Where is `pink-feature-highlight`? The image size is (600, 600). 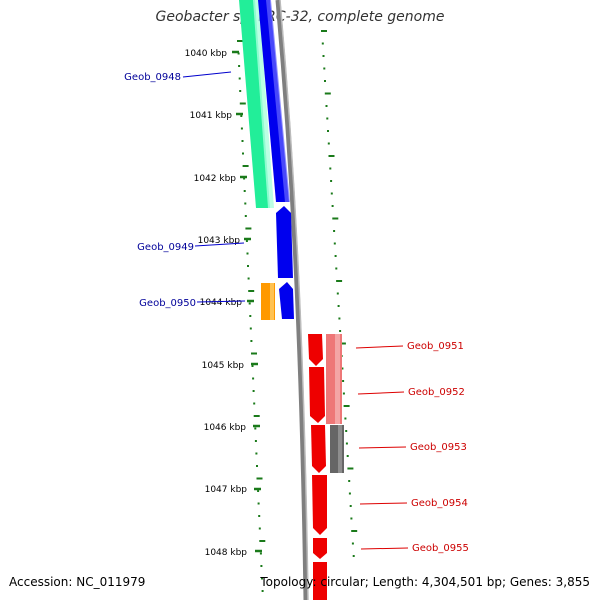 pink-feature-highlight is located at coordinates (337, 379).